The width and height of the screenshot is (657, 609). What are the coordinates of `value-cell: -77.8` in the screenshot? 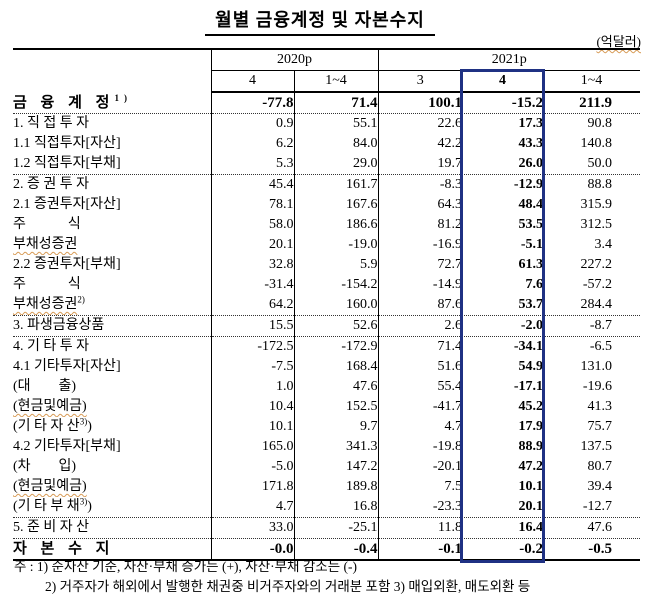 It's located at (253, 103).